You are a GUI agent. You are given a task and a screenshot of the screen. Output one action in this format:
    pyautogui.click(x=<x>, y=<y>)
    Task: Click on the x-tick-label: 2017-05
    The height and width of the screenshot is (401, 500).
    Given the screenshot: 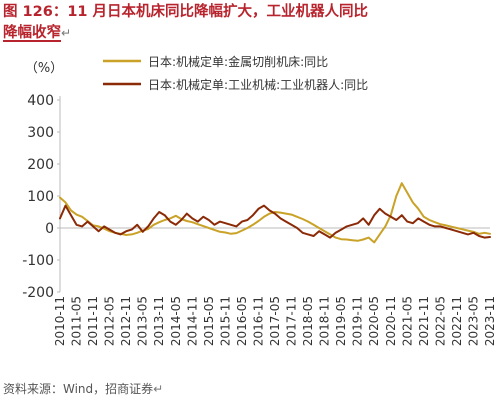 What is the action you would take?
    pyautogui.click(x=275, y=321)
    